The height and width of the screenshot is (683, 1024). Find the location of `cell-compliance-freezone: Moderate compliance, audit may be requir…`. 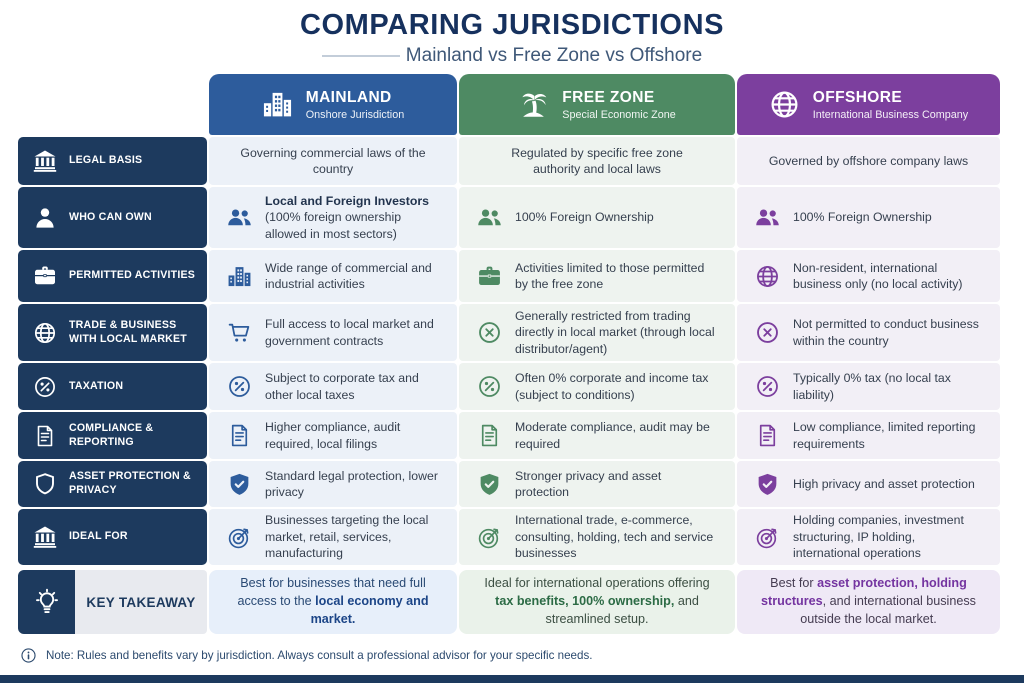

cell-compliance-freezone: Moderate compliance, audit may be requir… is located at coordinates (597, 435).